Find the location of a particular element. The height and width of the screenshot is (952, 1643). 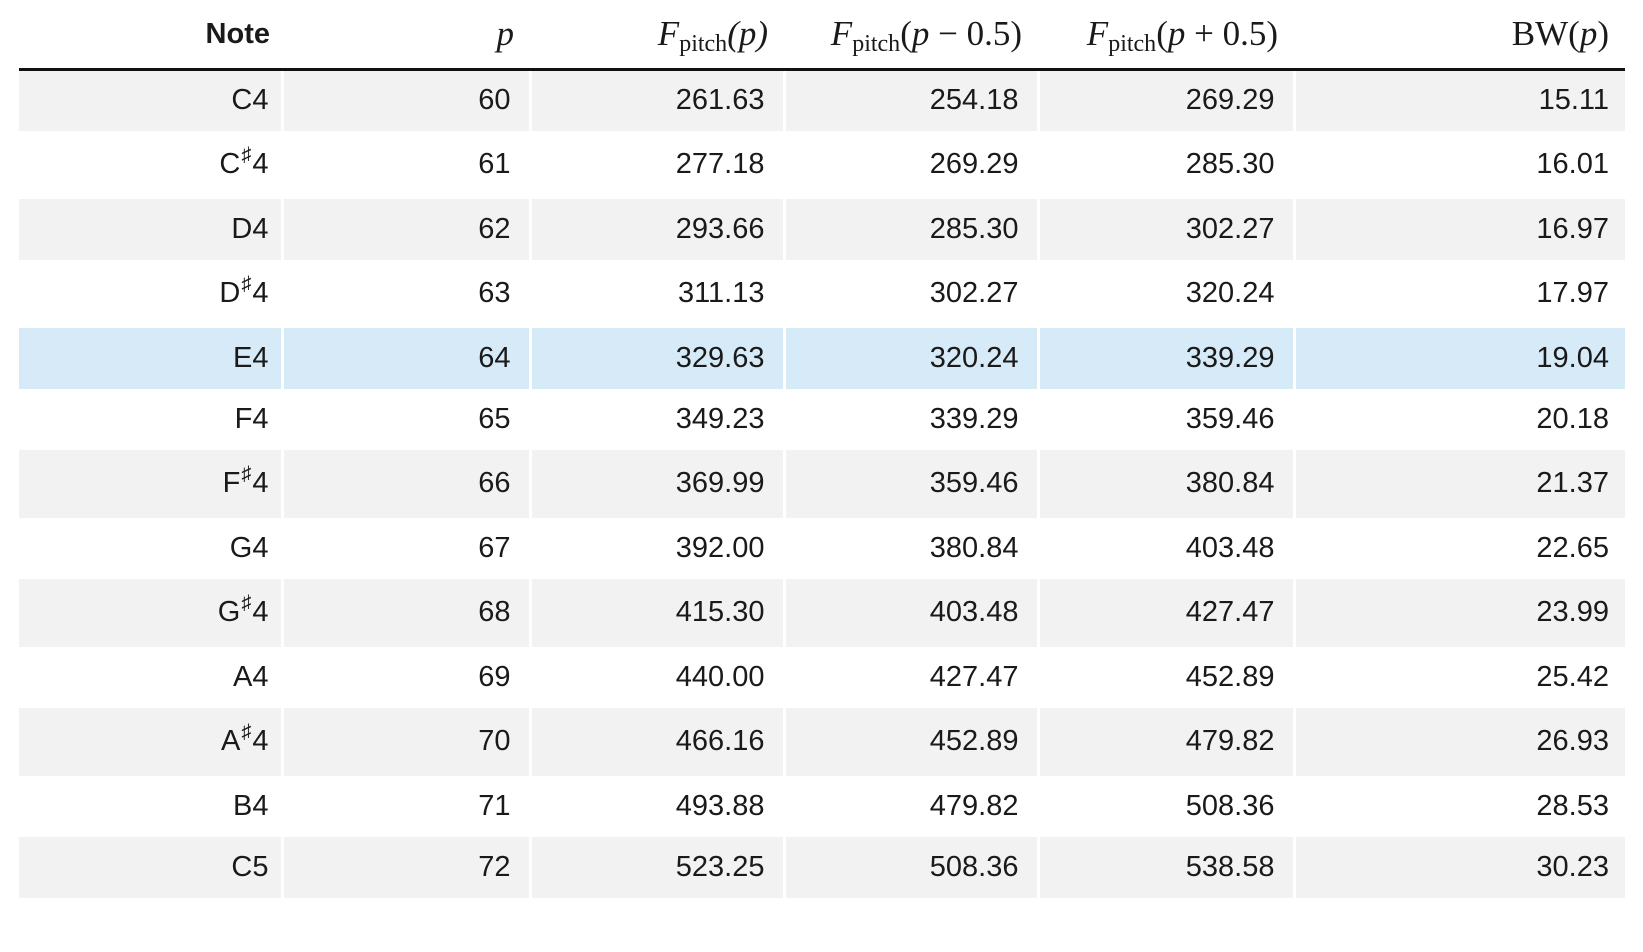

cell-f-pitch-minus: 403.48 is located at coordinates (910, 612).